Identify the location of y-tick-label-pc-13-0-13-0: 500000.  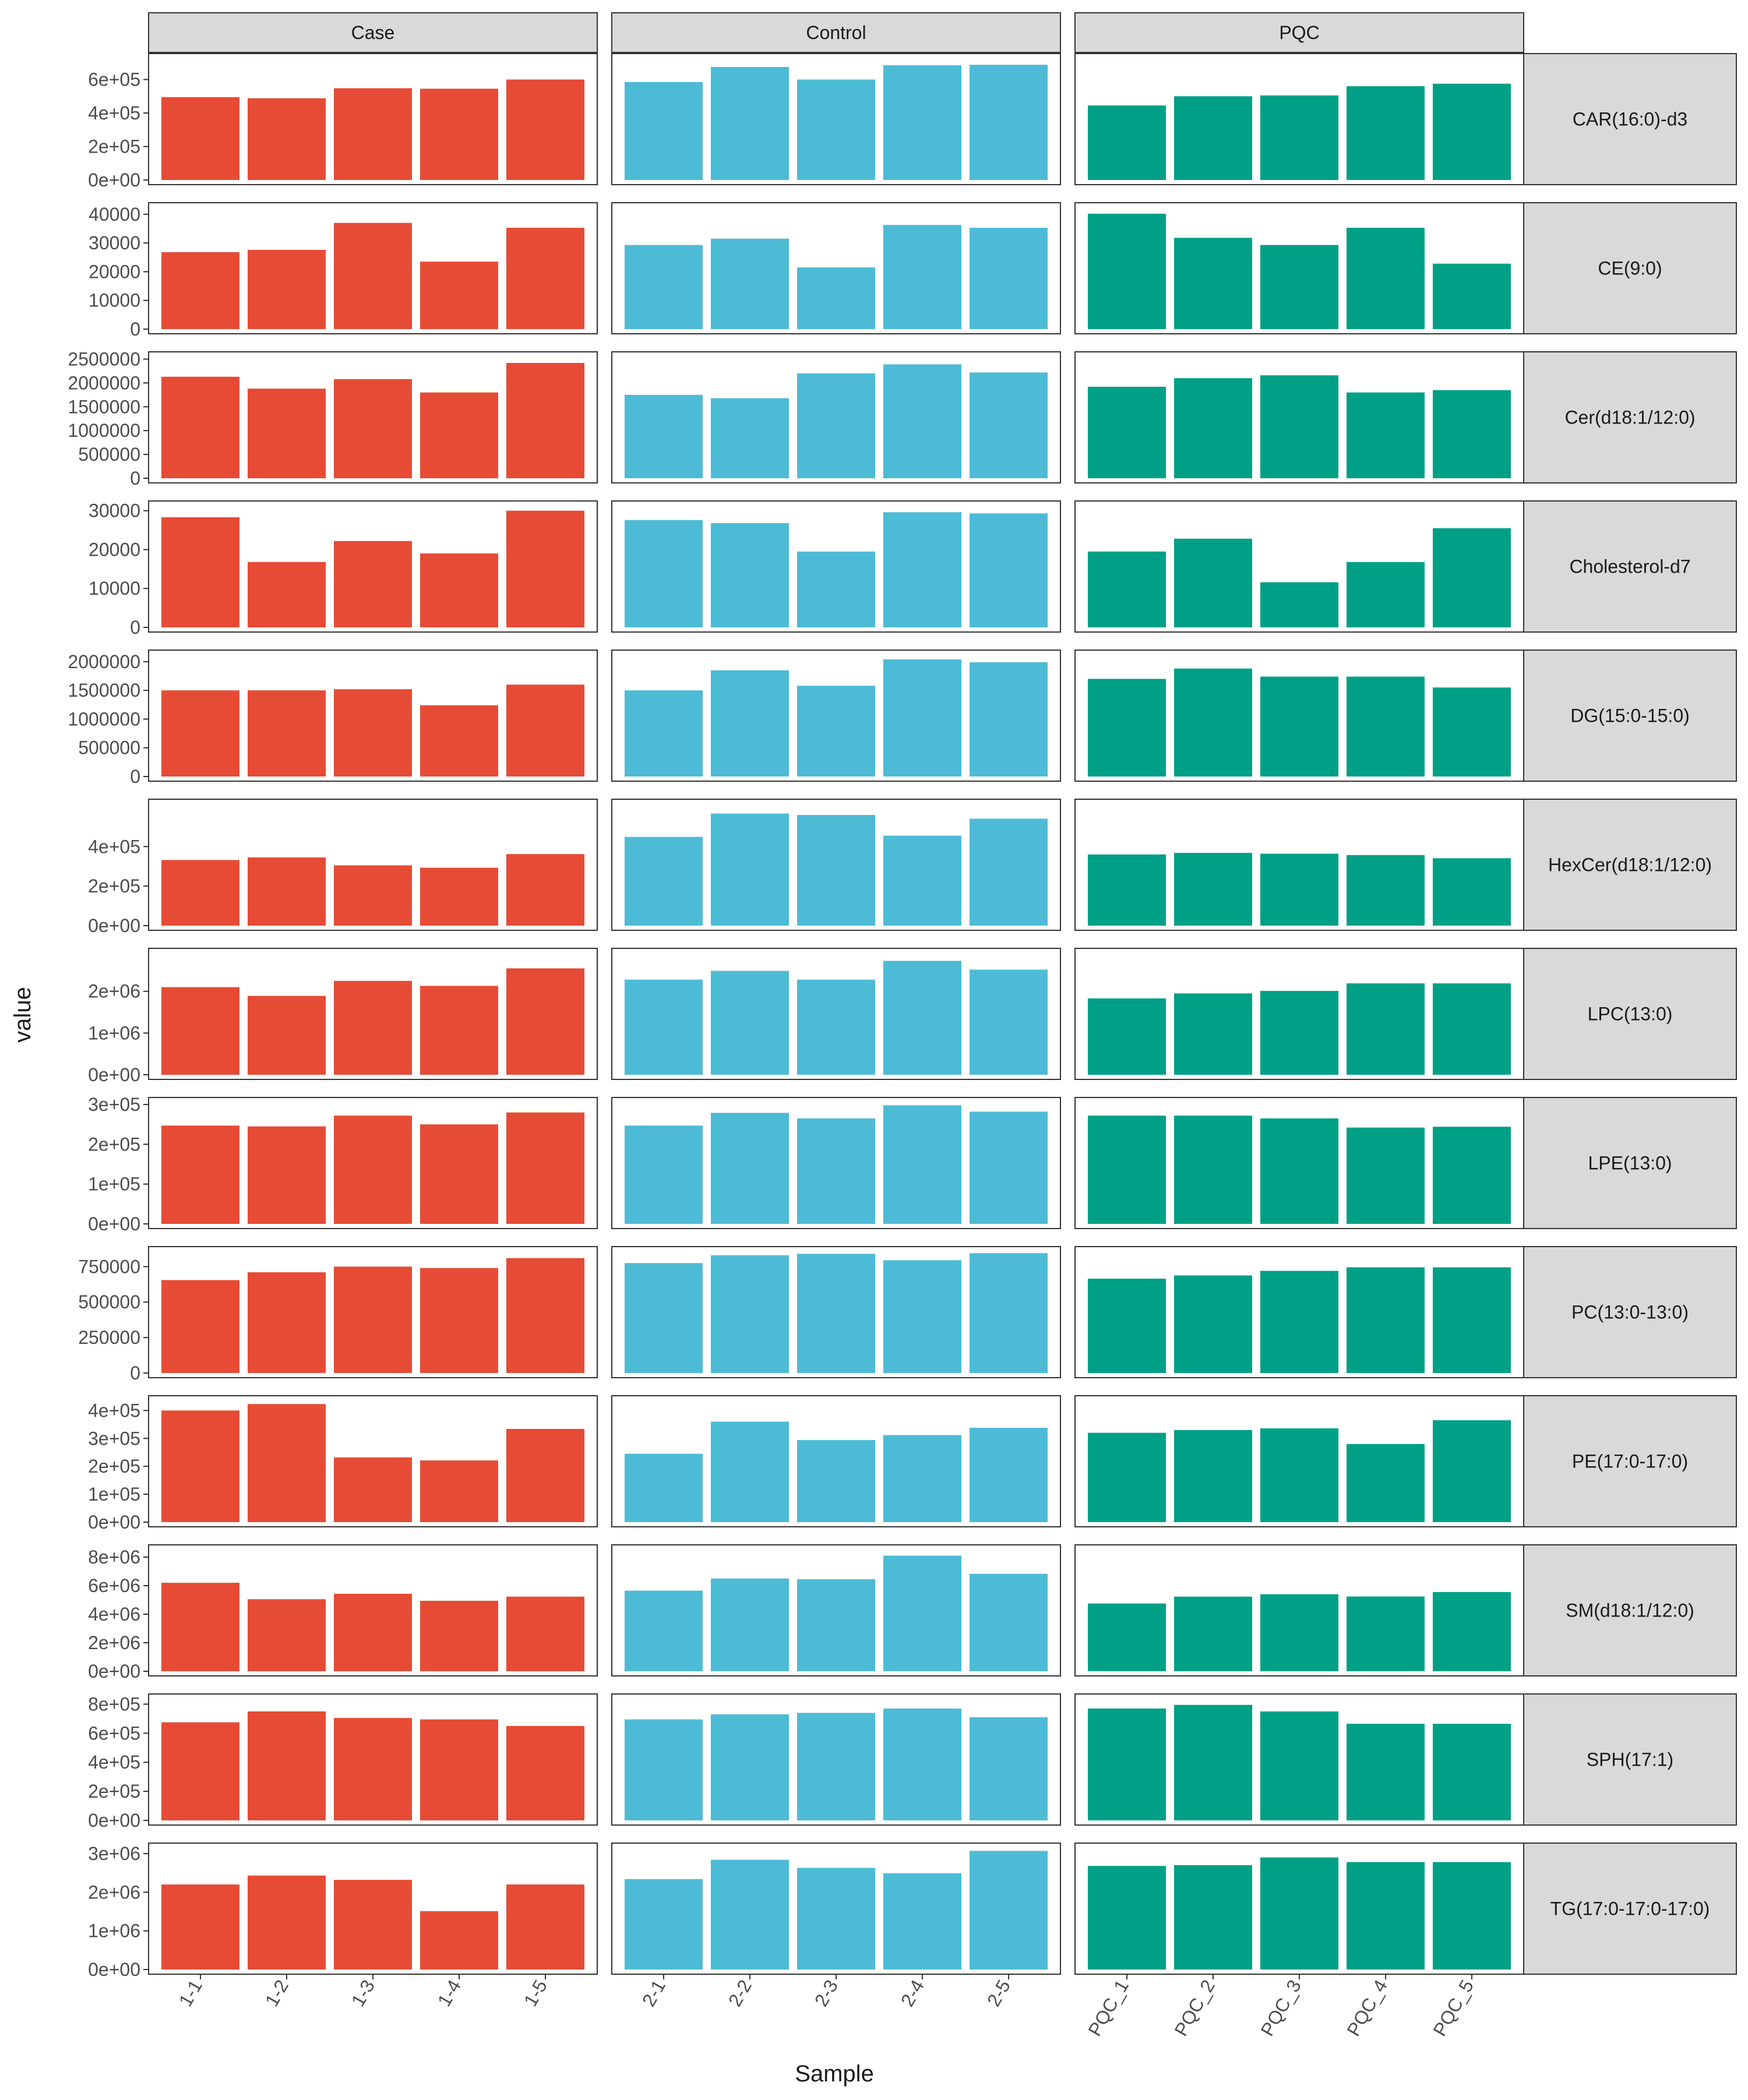
(109, 1301).